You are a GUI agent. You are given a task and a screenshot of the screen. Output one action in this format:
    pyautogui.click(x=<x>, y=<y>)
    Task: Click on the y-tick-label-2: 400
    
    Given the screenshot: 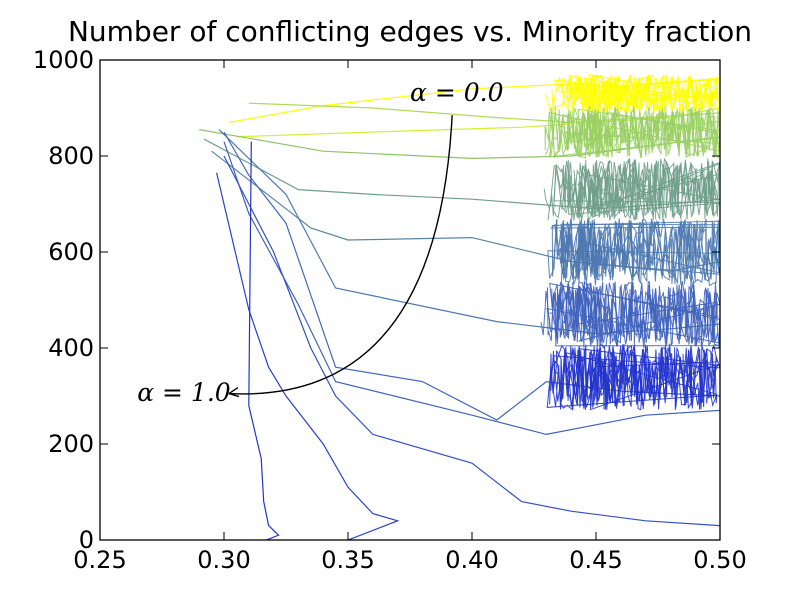 What is the action you would take?
    pyautogui.click(x=71, y=348)
    